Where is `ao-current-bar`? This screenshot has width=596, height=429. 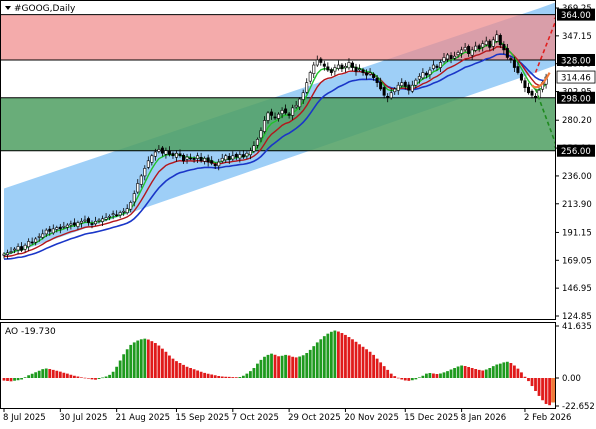 ao-current-bar is located at coordinates (553, 390).